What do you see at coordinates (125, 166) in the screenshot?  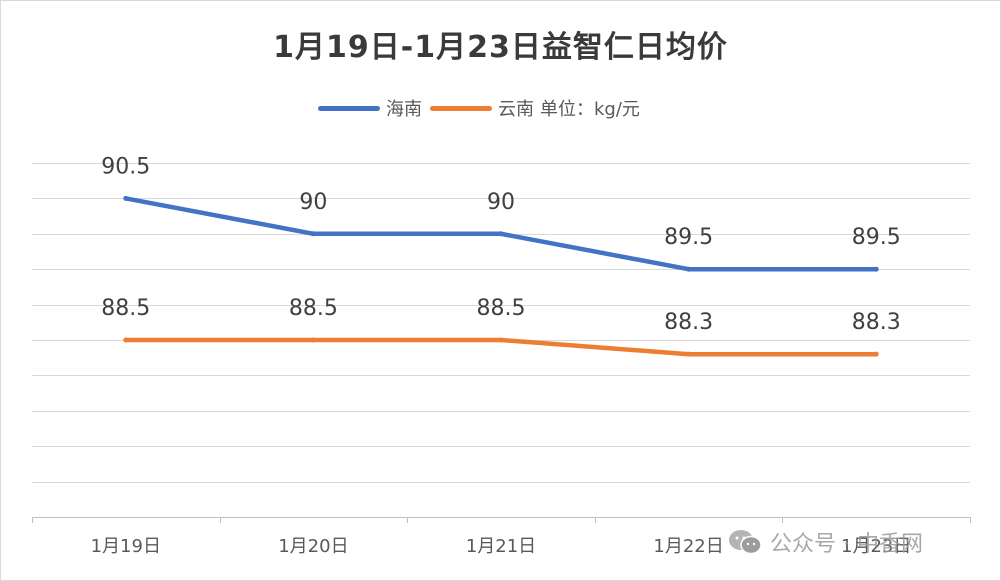 I see `data-label: 90.5` at bounding box center [125, 166].